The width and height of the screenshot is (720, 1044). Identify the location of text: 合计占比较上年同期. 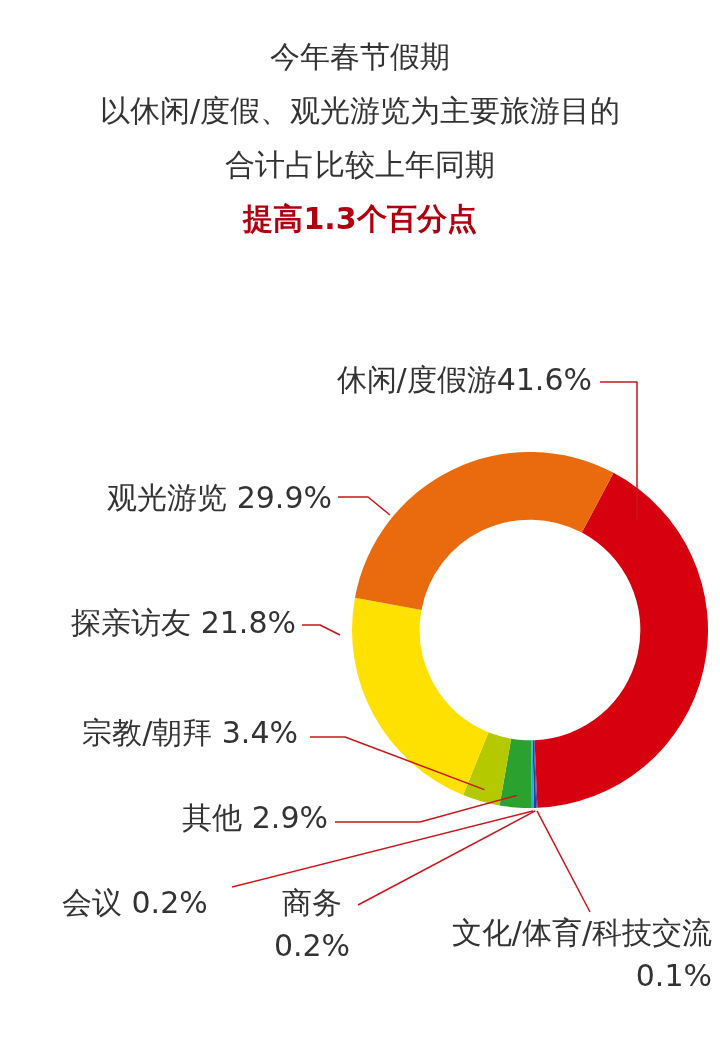
(360, 165).